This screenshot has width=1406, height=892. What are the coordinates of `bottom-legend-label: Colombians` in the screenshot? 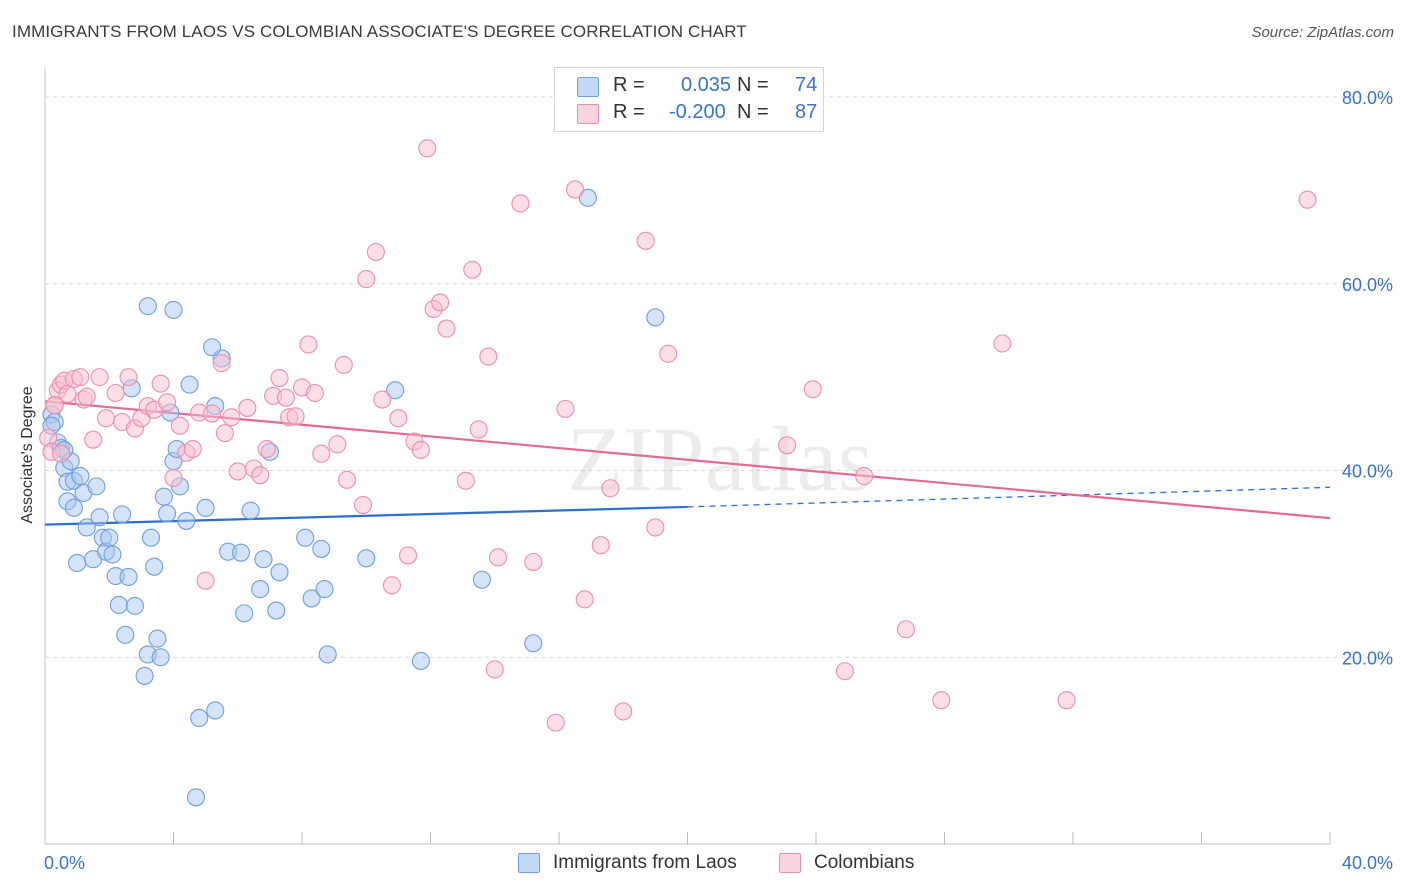 It's located at (864, 862).